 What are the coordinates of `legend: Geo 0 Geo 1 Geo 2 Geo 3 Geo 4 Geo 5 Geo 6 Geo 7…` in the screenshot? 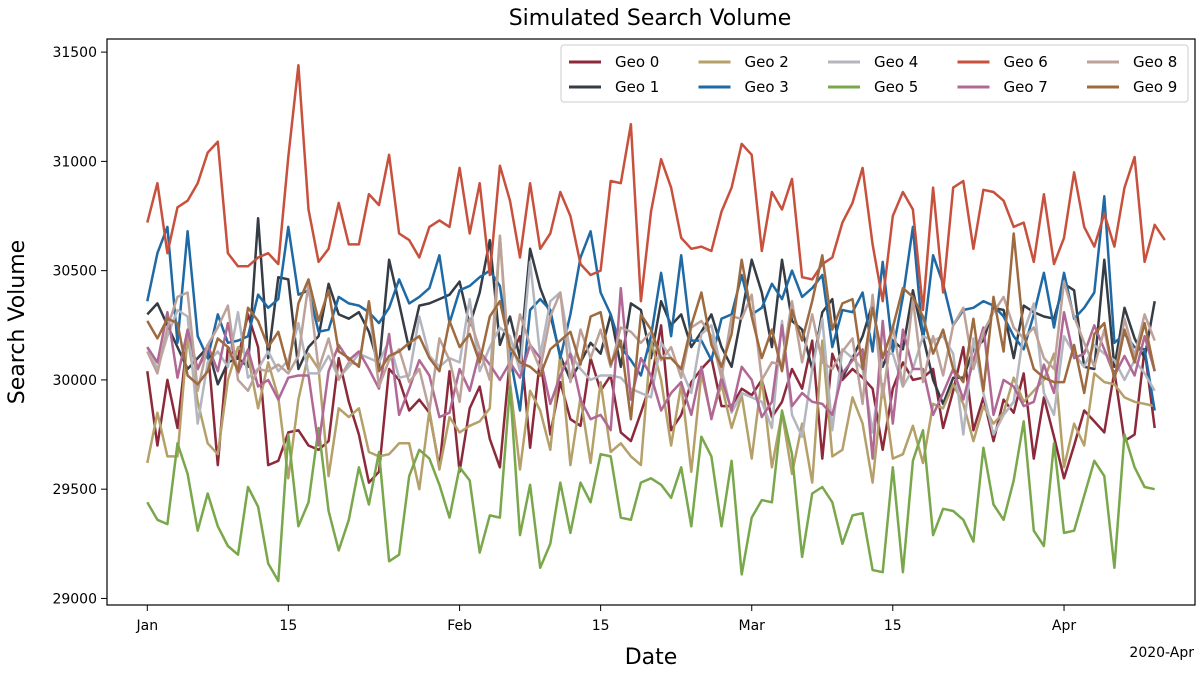 It's located at (874, 73).